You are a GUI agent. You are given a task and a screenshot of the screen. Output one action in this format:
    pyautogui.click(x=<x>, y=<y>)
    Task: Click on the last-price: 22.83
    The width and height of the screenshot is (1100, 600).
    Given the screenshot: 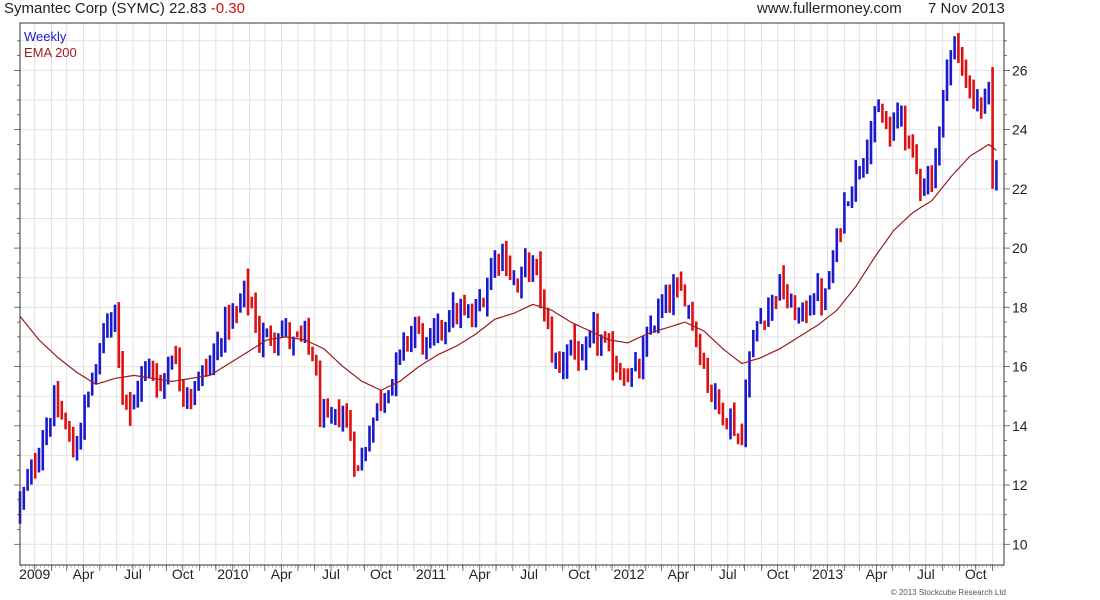 What is the action you would take?
    pyautogui.click(x=188, y=8)
    